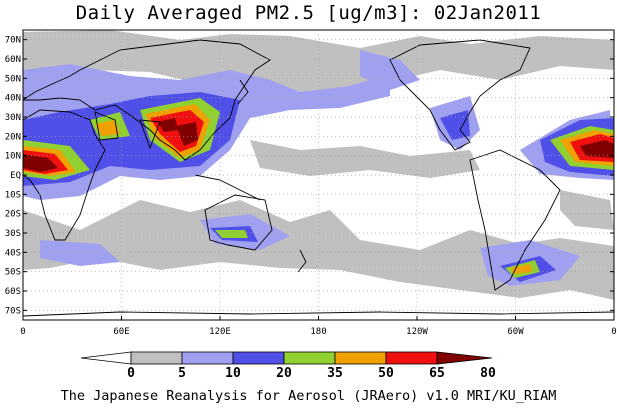  Describe the element at coordinates (515, 332) in the screenshot. I see `lon-tick-label: 60W` at that location.